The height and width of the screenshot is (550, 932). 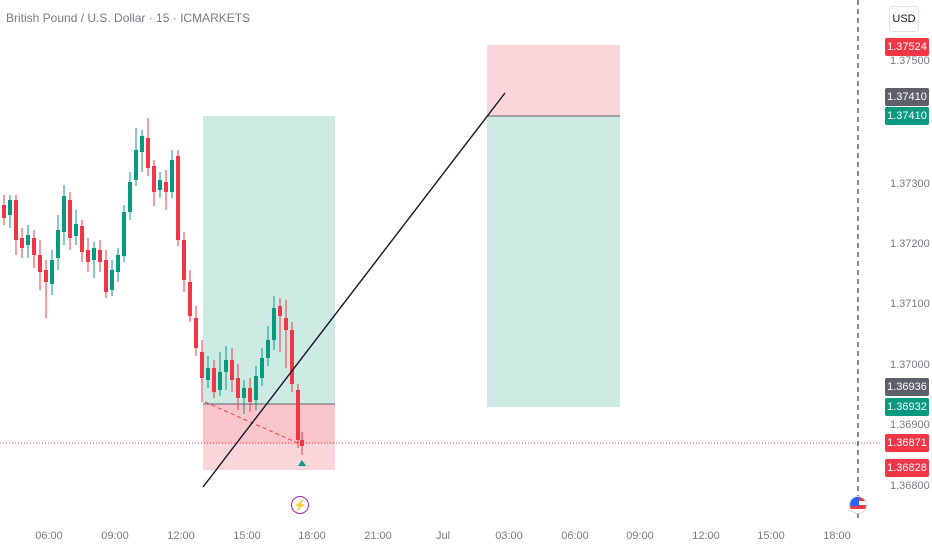 What do you see at coordinates (907, 97) in the screenshot?
I see `price-badge-entry-gray: 1.37410` at bounding box center [907, 97].